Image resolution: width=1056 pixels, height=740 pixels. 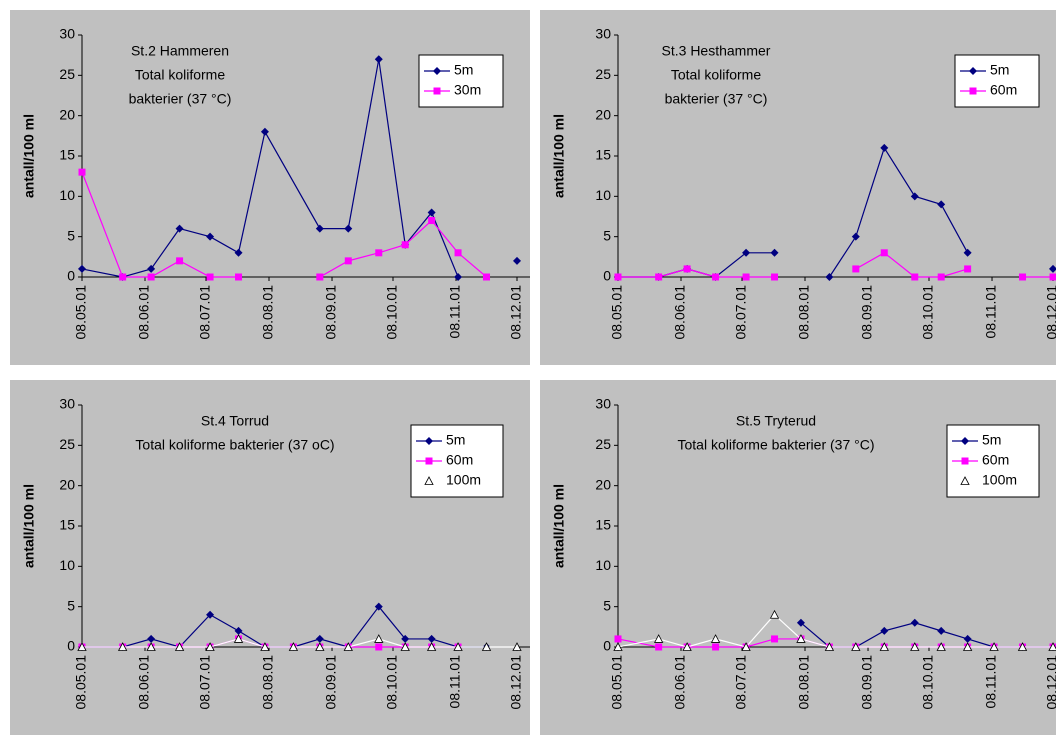 I want to click on chart-title: St.5 Tryterud, so click(x=776, y=421).